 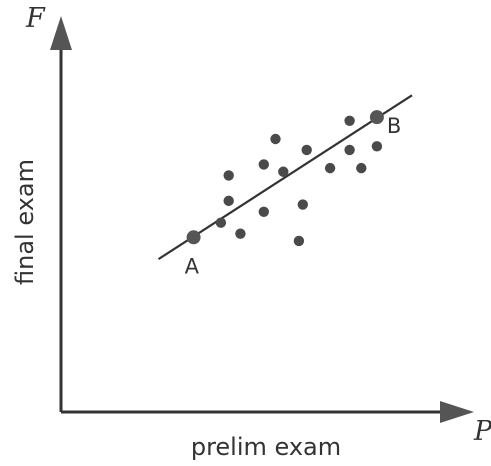 What do you see at coordinates (266, 447) in the screenshot?
I see `x-axis-label: prelim exam` at bounding box center [266, 447].